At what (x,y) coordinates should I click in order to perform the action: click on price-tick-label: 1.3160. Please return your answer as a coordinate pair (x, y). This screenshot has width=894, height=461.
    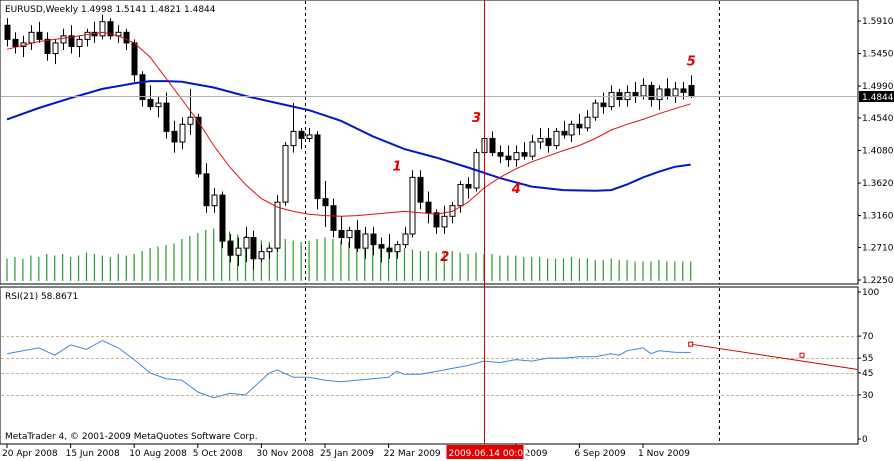
    Looking at the image, I should click on (878, 217).